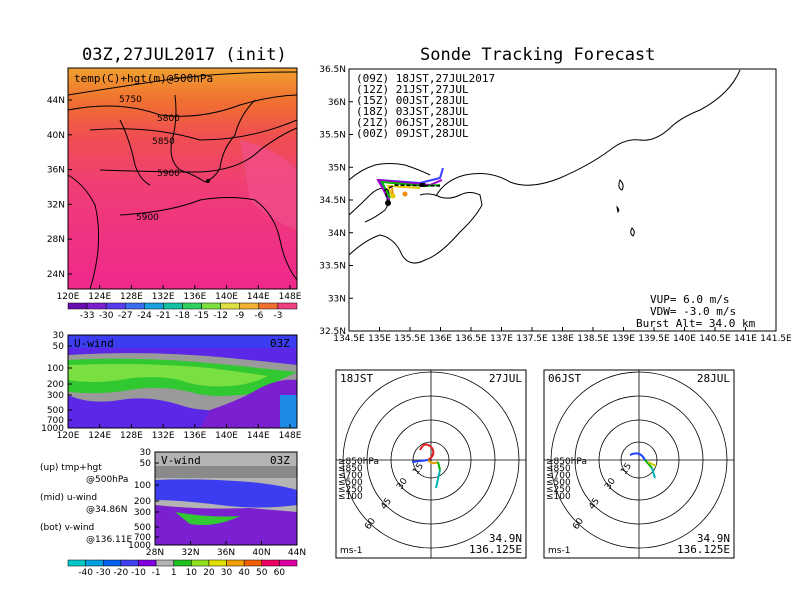 The height and width of the screenshot is (612, 792). What do you see at coordinates (94, 343) in the screenshot?
I see `u-wind-label: U-wind` at bounding box center [94, 343].